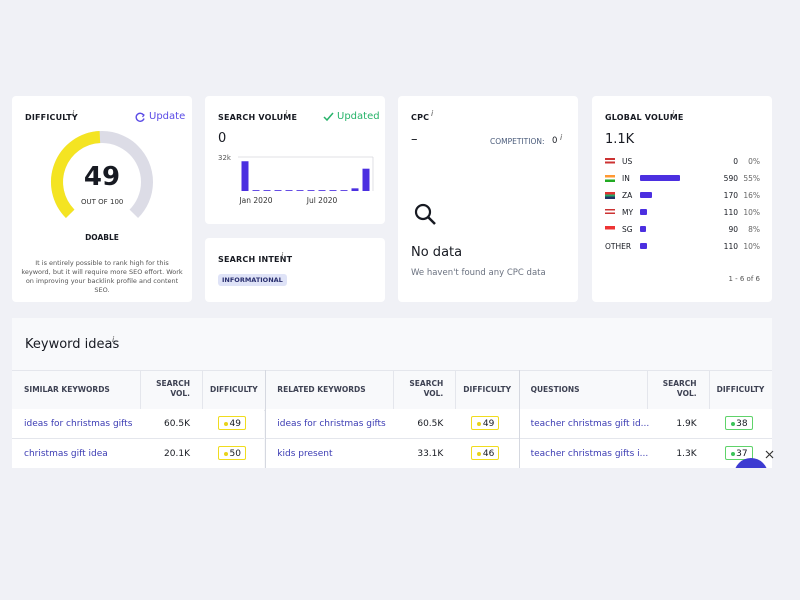 The width and height of the screenshot is (800, 600). What do you see at coordinates (177, 454) in the screenshot?
I see `search-volume: 20.1K` at bounding box center [177, 454].